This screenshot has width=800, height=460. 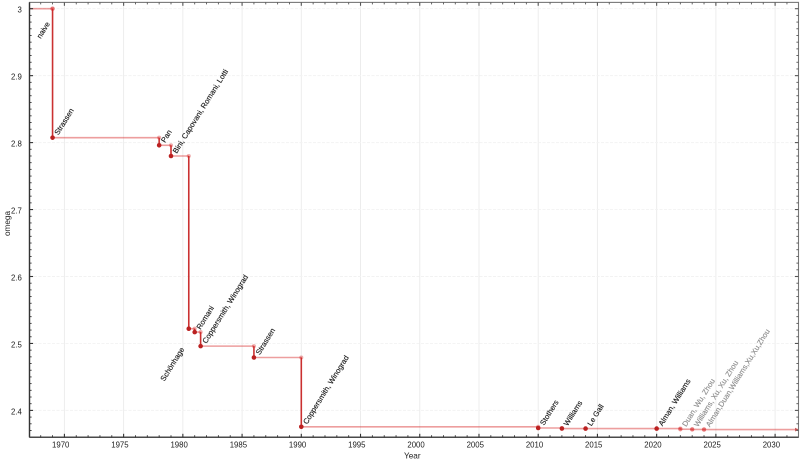 I want to click on svg-text: 1990, so click(x=298, y=445).